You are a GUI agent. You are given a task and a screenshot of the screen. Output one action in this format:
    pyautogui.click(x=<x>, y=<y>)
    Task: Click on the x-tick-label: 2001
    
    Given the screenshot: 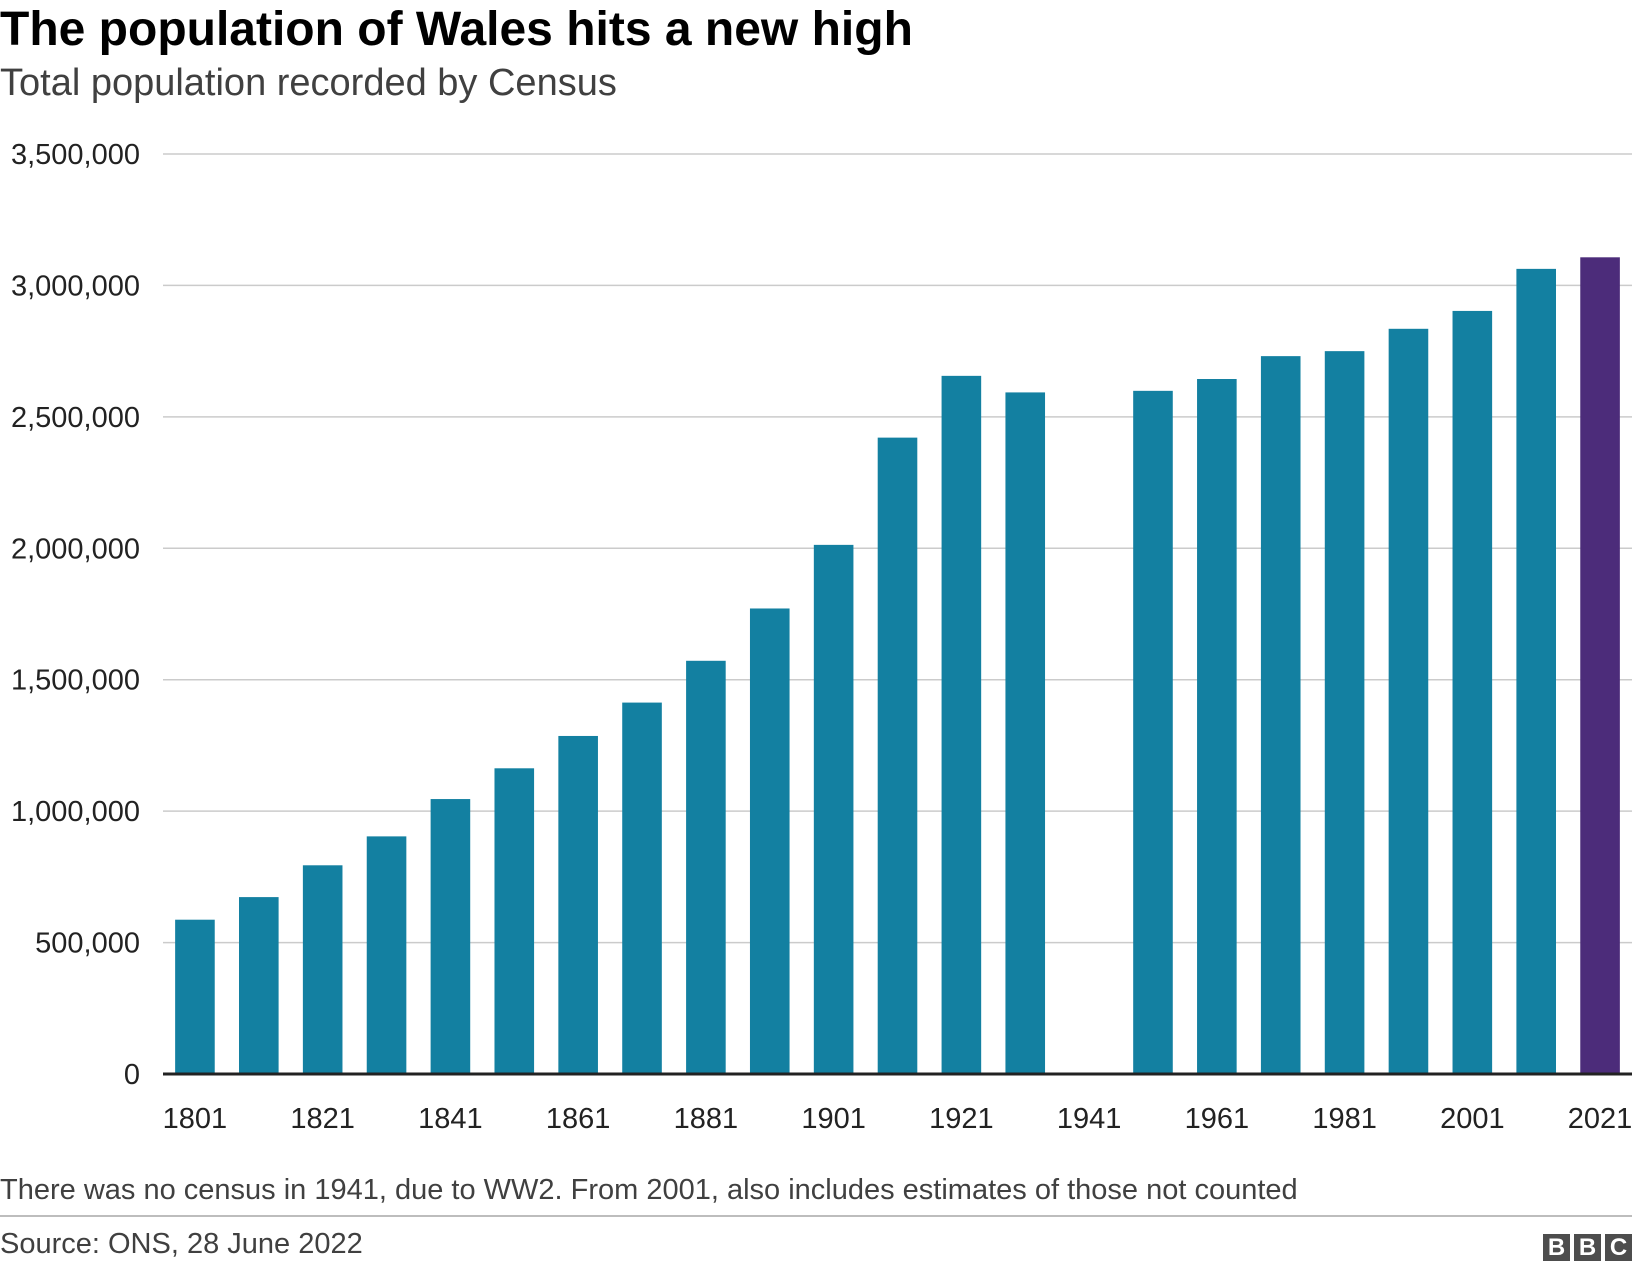 What is the action you would take?
    pyautogui.click(x=1472, y=1119)
    